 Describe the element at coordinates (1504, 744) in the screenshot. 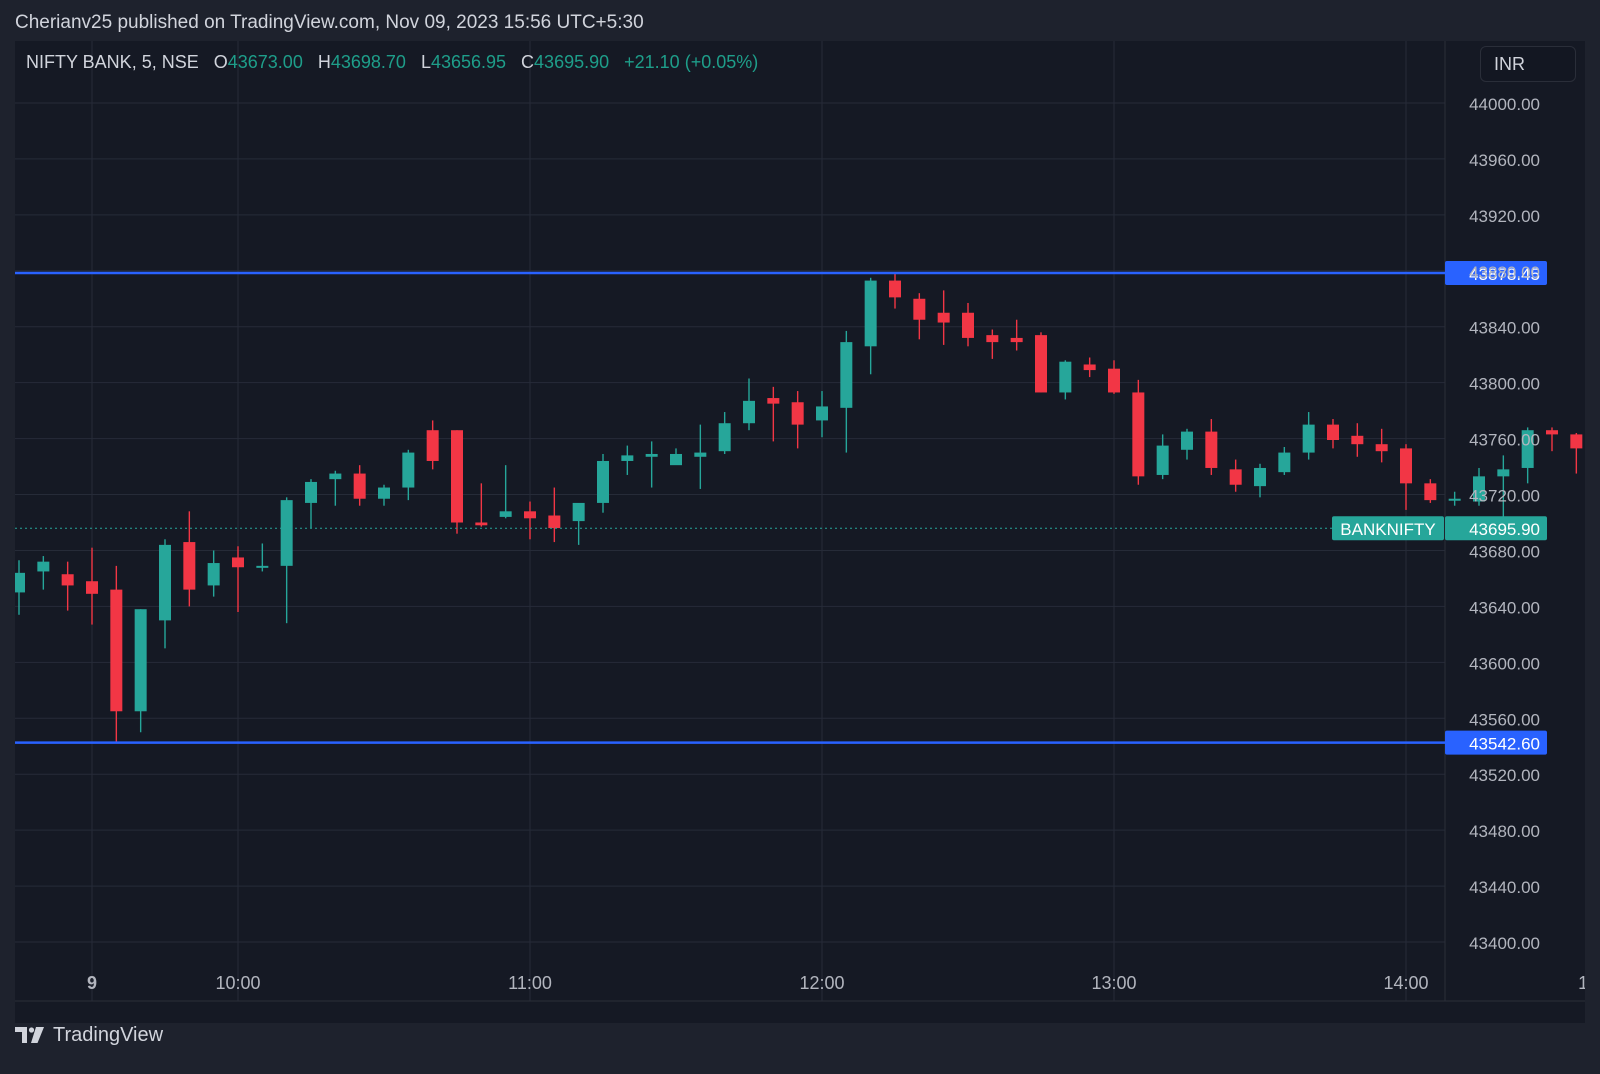

I see `level-price-label: 43542.60` at that location.